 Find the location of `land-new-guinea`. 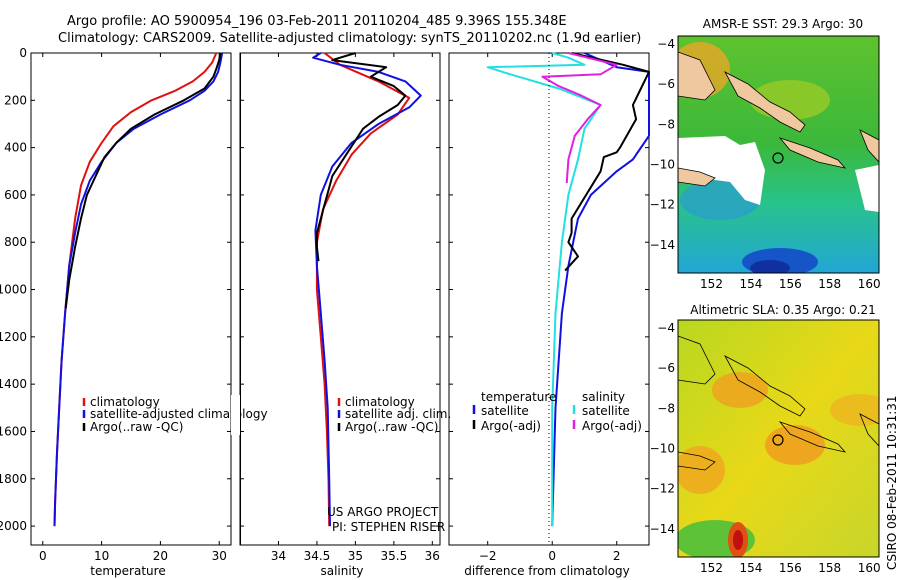

land-new-guinea is located at coordinates (697, 76).